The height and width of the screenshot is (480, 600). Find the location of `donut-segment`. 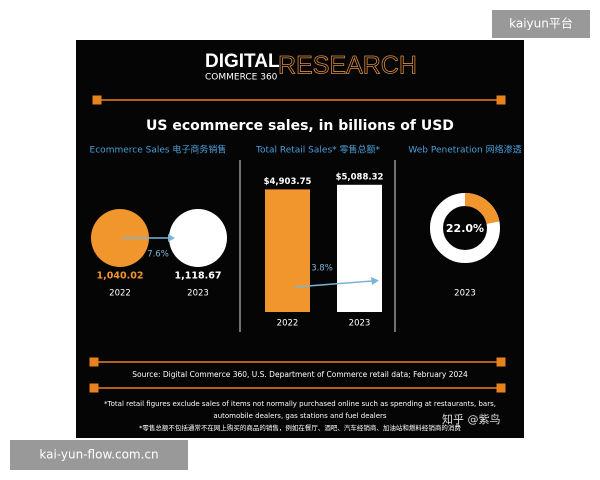

donut-segment is located at coordinates (465, 228).